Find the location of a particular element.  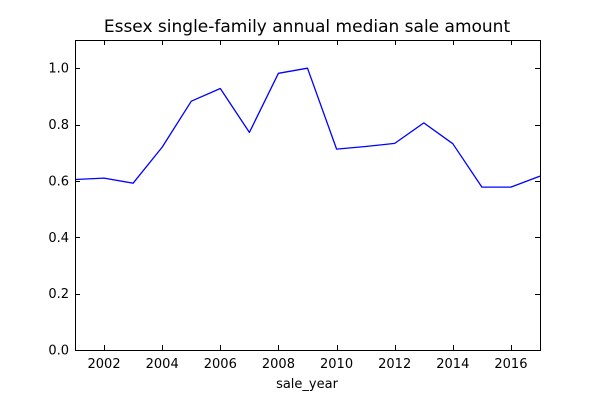

y-tick-label: 0.0 is located at coordinates (58, 351).